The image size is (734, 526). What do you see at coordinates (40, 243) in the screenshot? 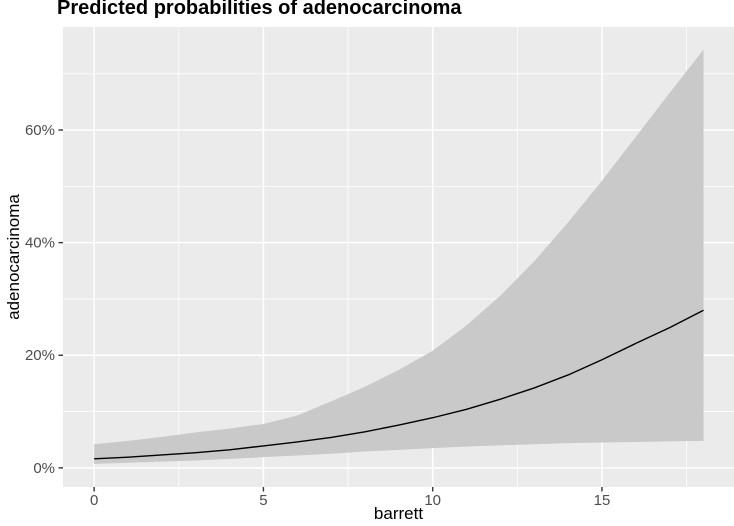
I see `y-tick-label: 40%` at bounding box center [40, 243].